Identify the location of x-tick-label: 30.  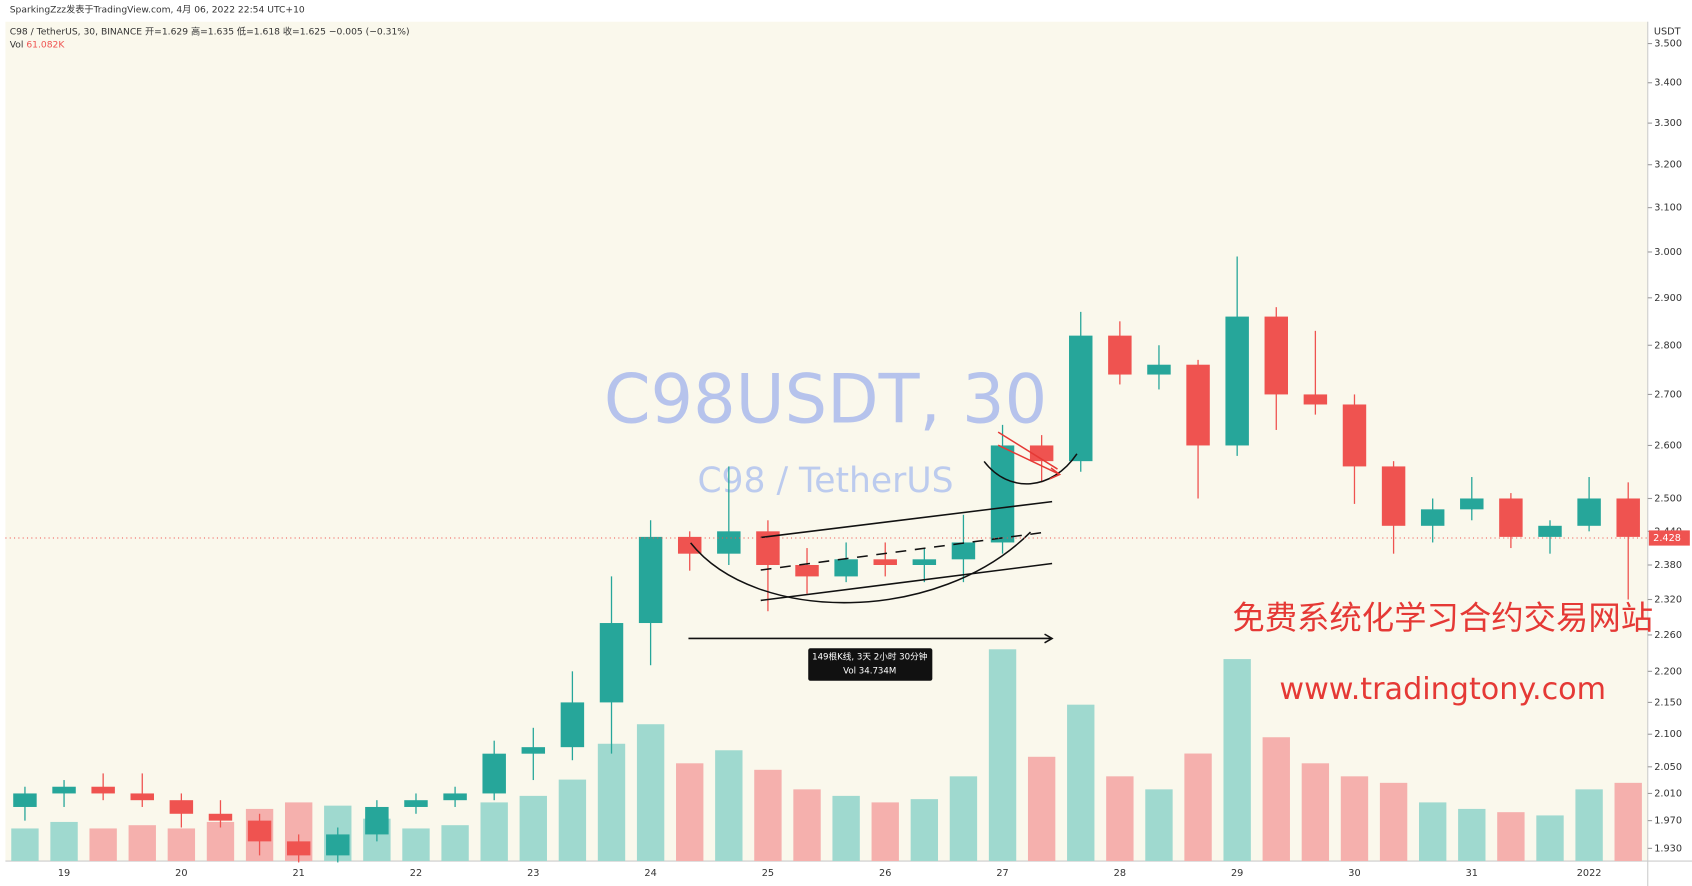
(1354, 873).